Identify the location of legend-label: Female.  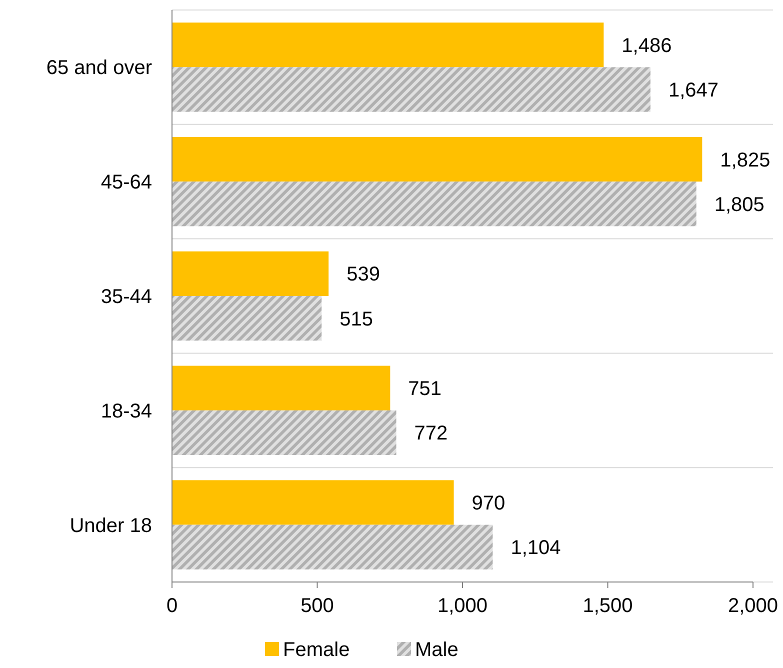
(316, 650).